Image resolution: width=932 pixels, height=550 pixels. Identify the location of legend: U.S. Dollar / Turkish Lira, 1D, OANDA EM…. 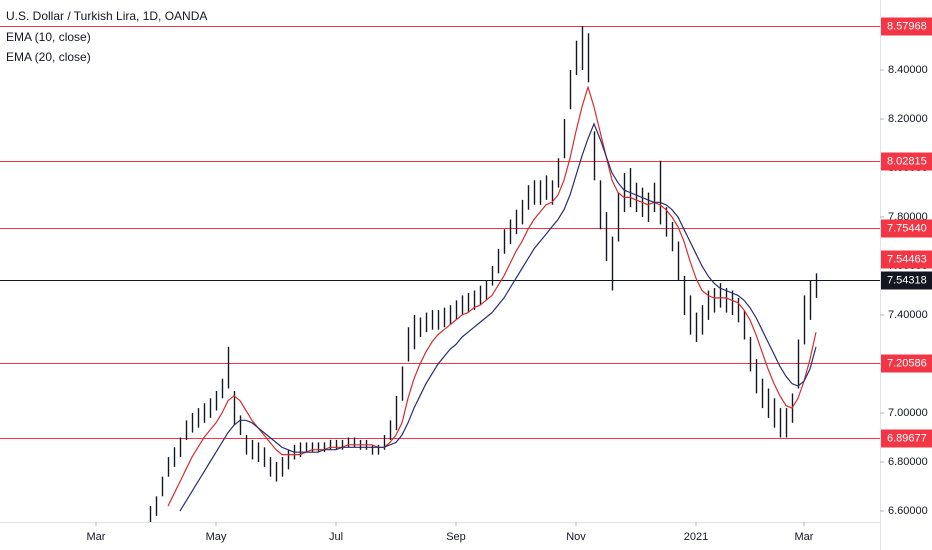
(106, 36).